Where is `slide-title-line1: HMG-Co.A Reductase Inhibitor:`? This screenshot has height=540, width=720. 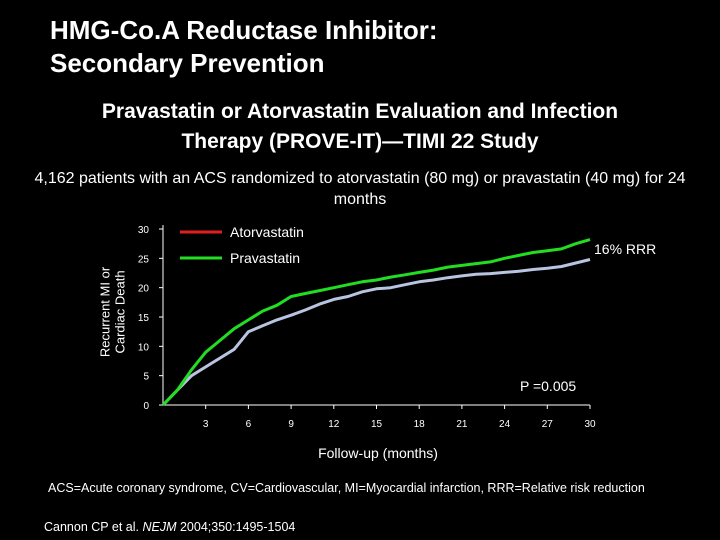 slide-title-line1: HMG-Co.A Reductase Inhibitor: is located at coordinates (244, 30).